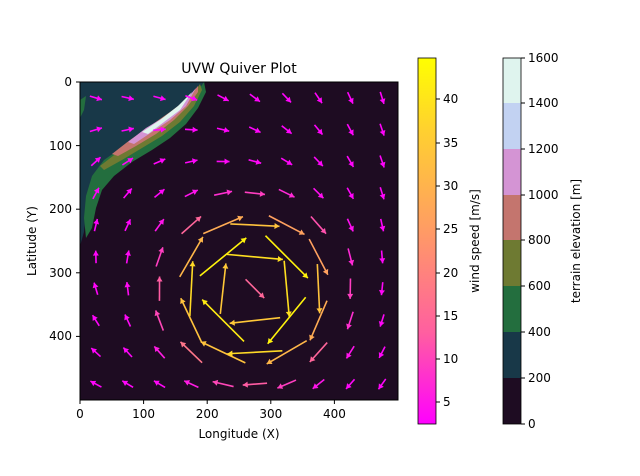 This screenshot has width=640, height=476. What do you see at coordinates (450, 359) in the screenshot?
I see `wind-tick-label: 10` at bounding box center [450, 359].